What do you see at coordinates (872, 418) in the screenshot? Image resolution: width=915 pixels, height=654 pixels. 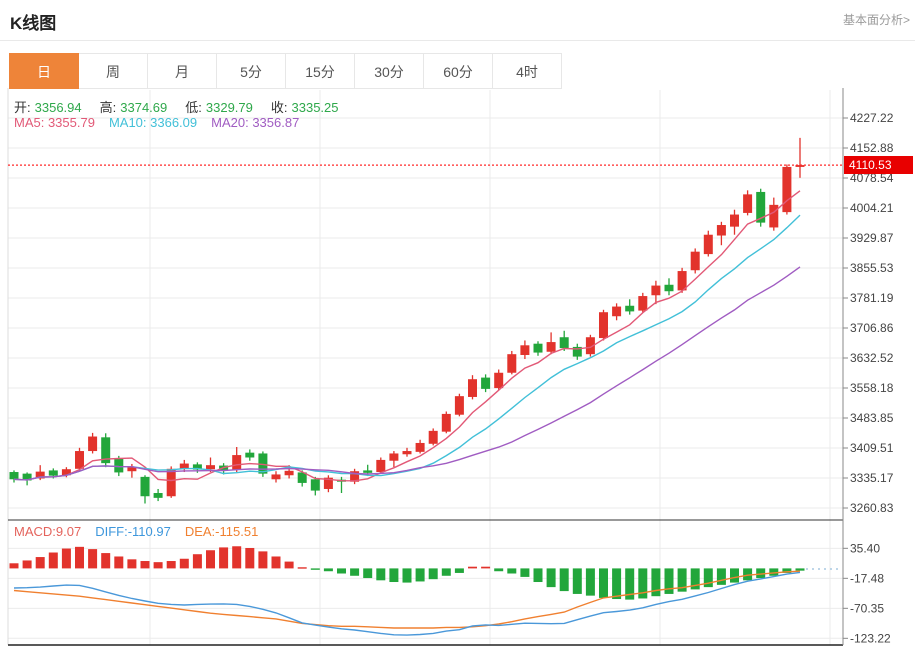 I see `svg-text: 3483.85` at bounding box center [872, 418].